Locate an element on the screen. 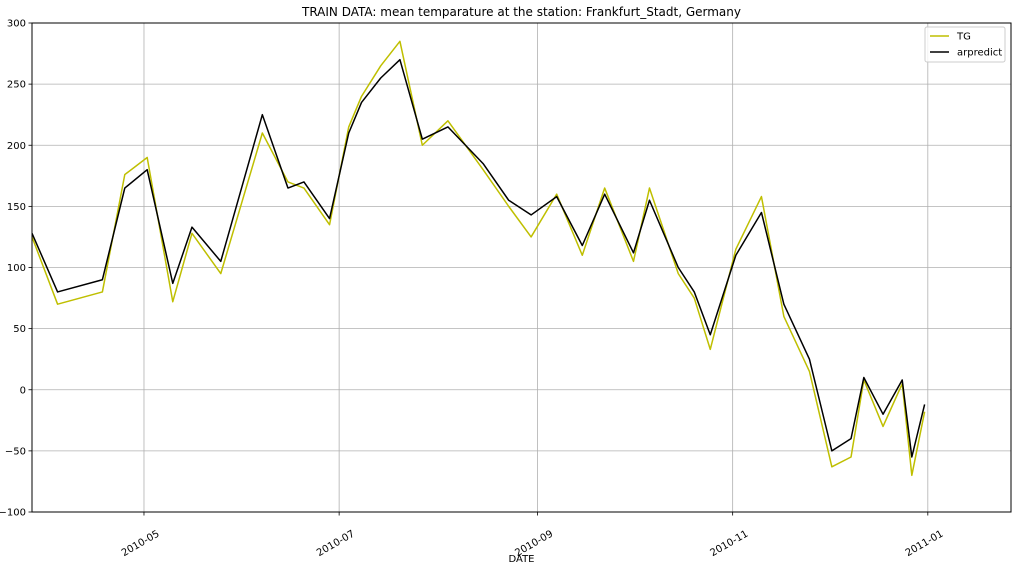  y-tick-label: 0 is located at coordinates (23, 390).